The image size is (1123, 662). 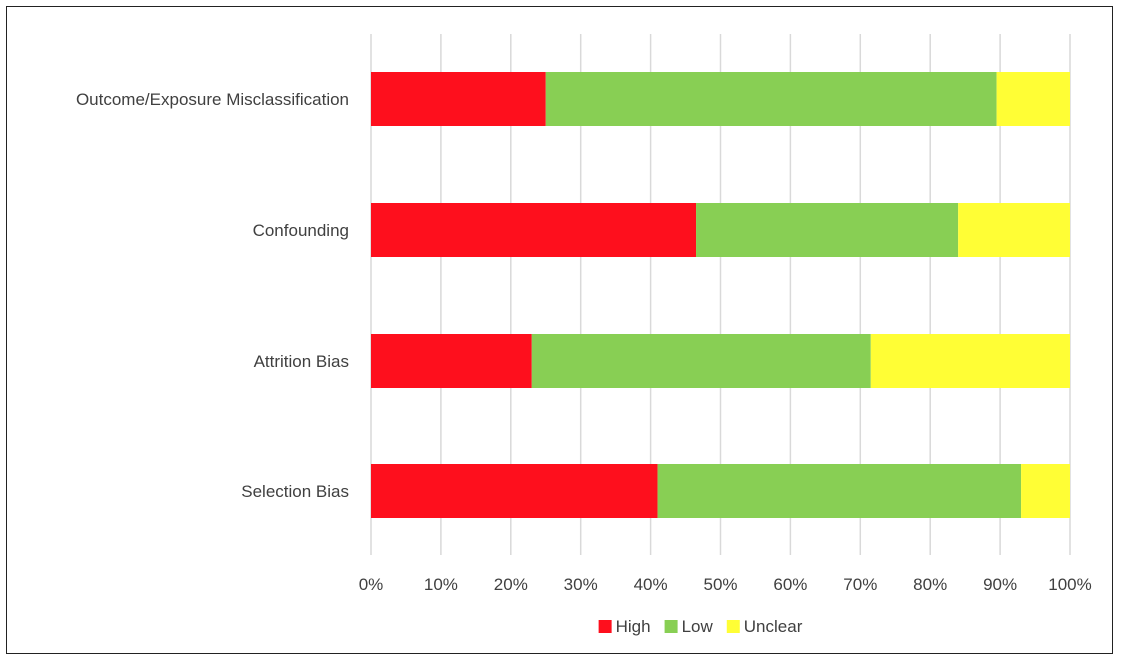 What do you see at coordinates (1069, 584) in the screenshot?
I see `x-tick-label: 100%` at bounding box center [1069, 584].